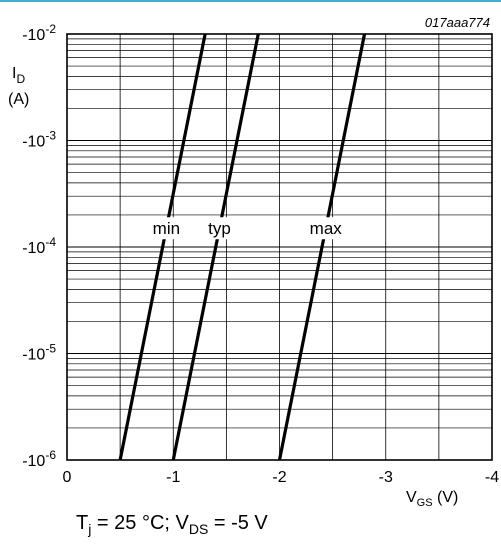 Image resolution: width=501 pixels, height=555 pixels. I want to click on top-accent-line, so click(250, 1).